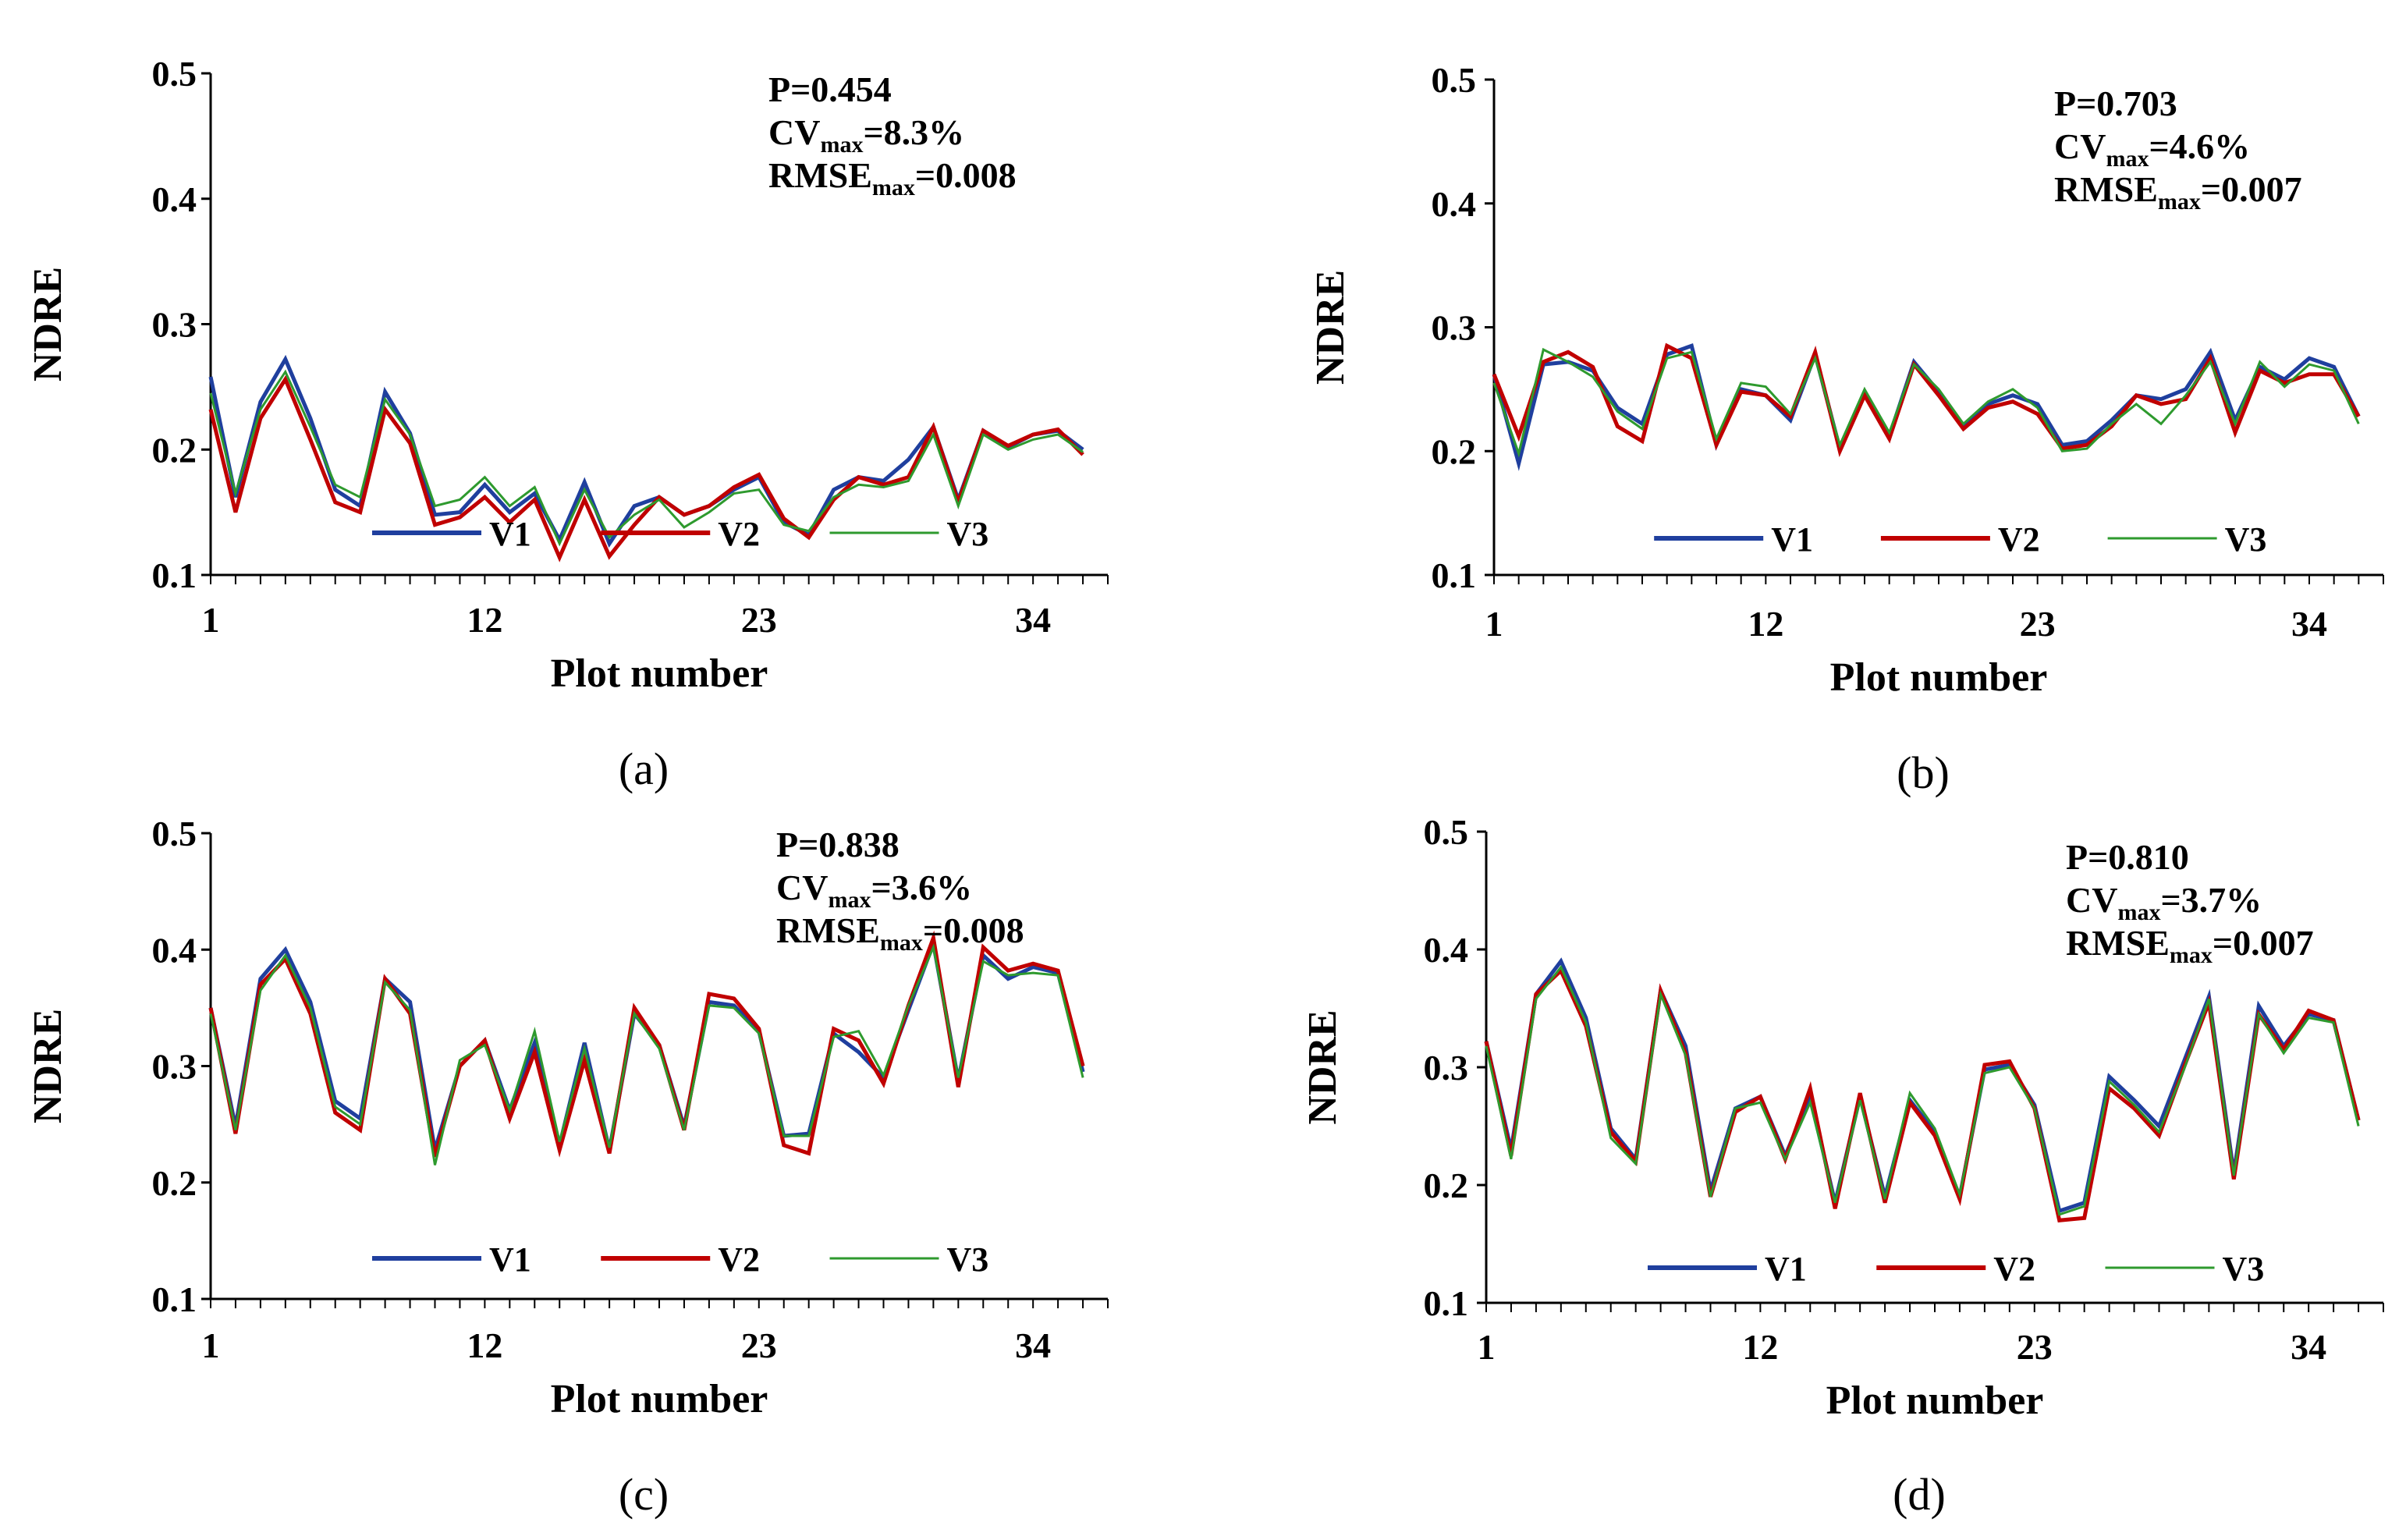 The width and height of the screenshot is (2406, 1540). I want to click on annotation-main: P=0.838, so click(838, 844).